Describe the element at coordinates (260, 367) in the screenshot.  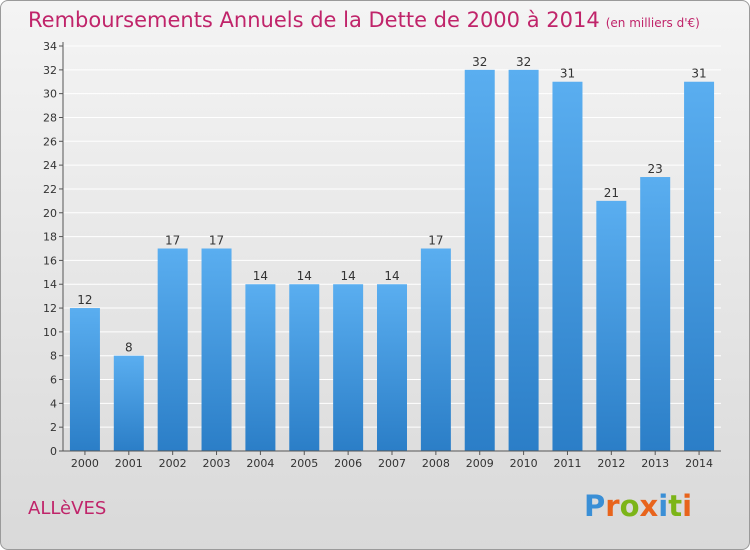
I see `bar-2004` at that location.